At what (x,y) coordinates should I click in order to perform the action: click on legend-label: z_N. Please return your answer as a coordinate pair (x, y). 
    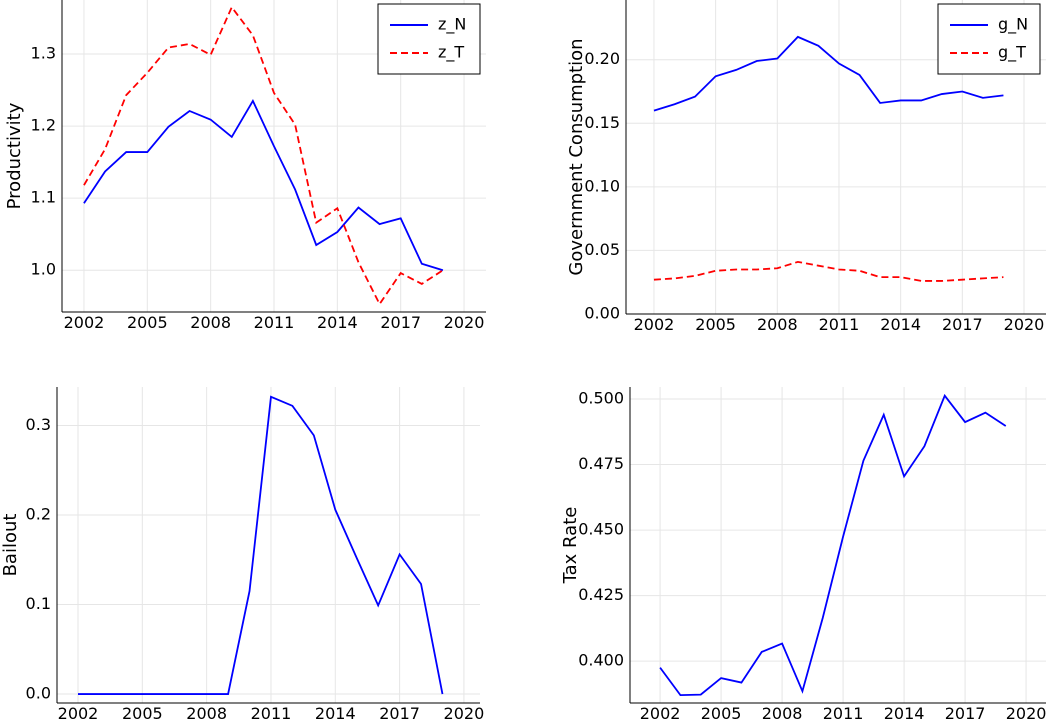
    Looking at the image, I should click on (452, 25).